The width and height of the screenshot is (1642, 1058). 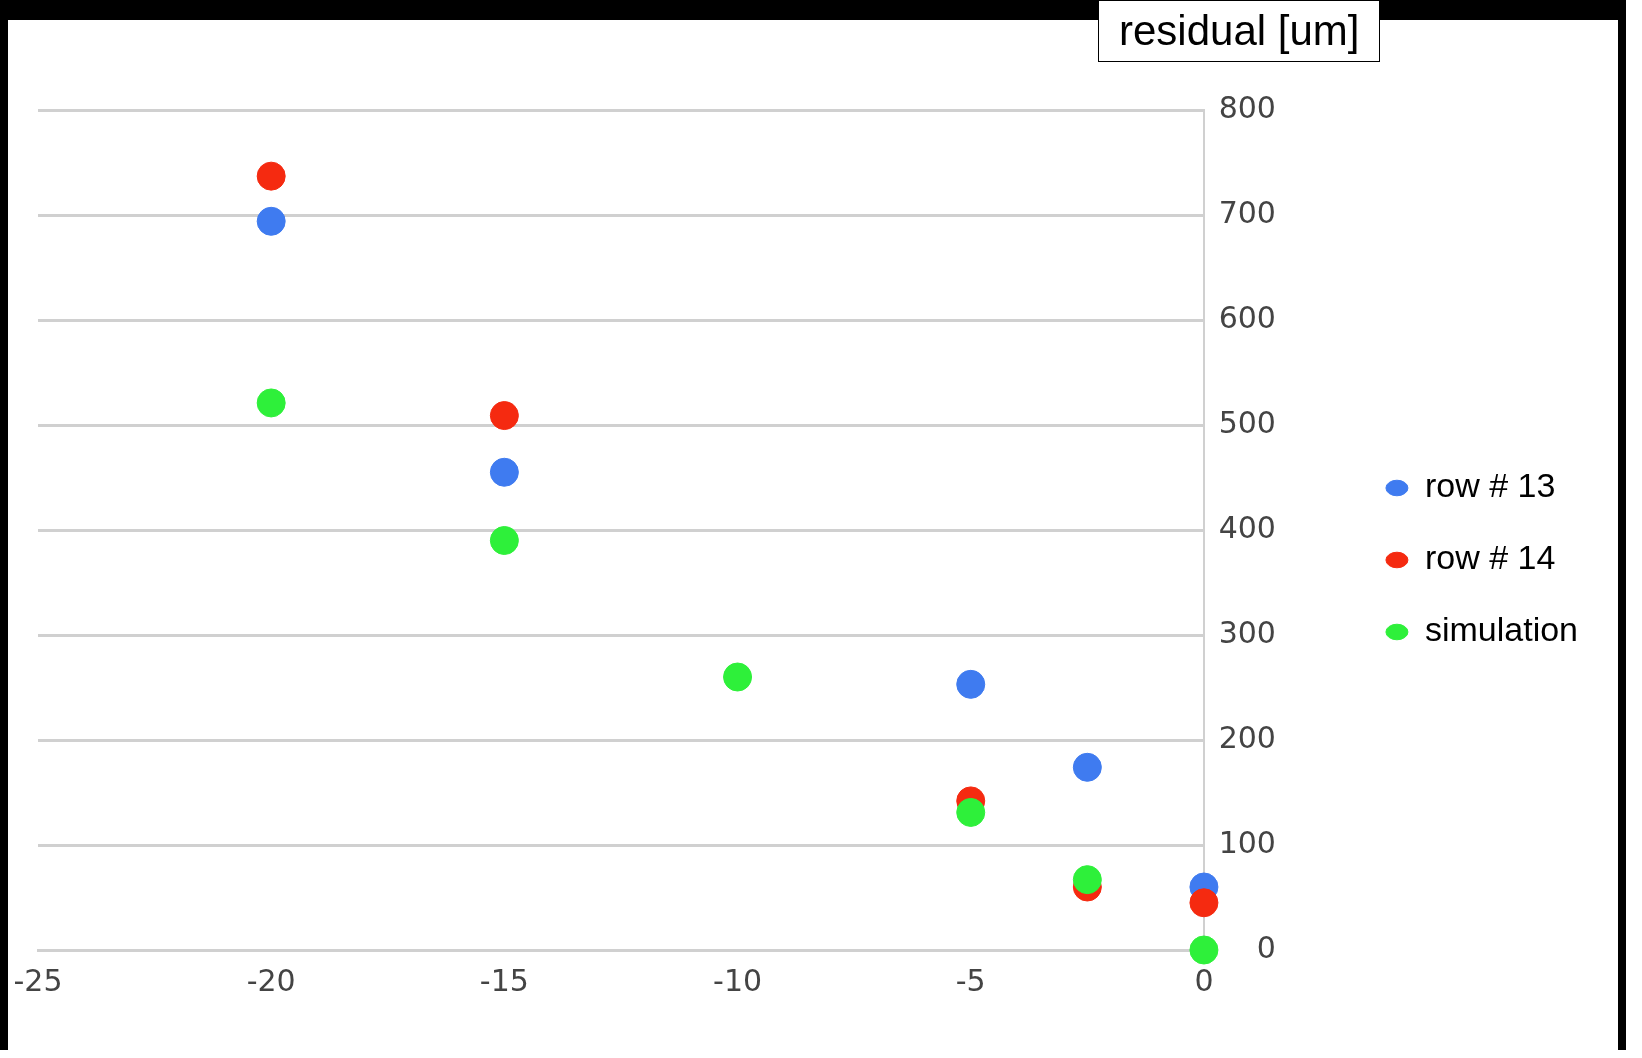 What do you see at coordinates (504, 980) in the screenshot?
I see `x-tick-label: -15` at bounding box center [504, 980].